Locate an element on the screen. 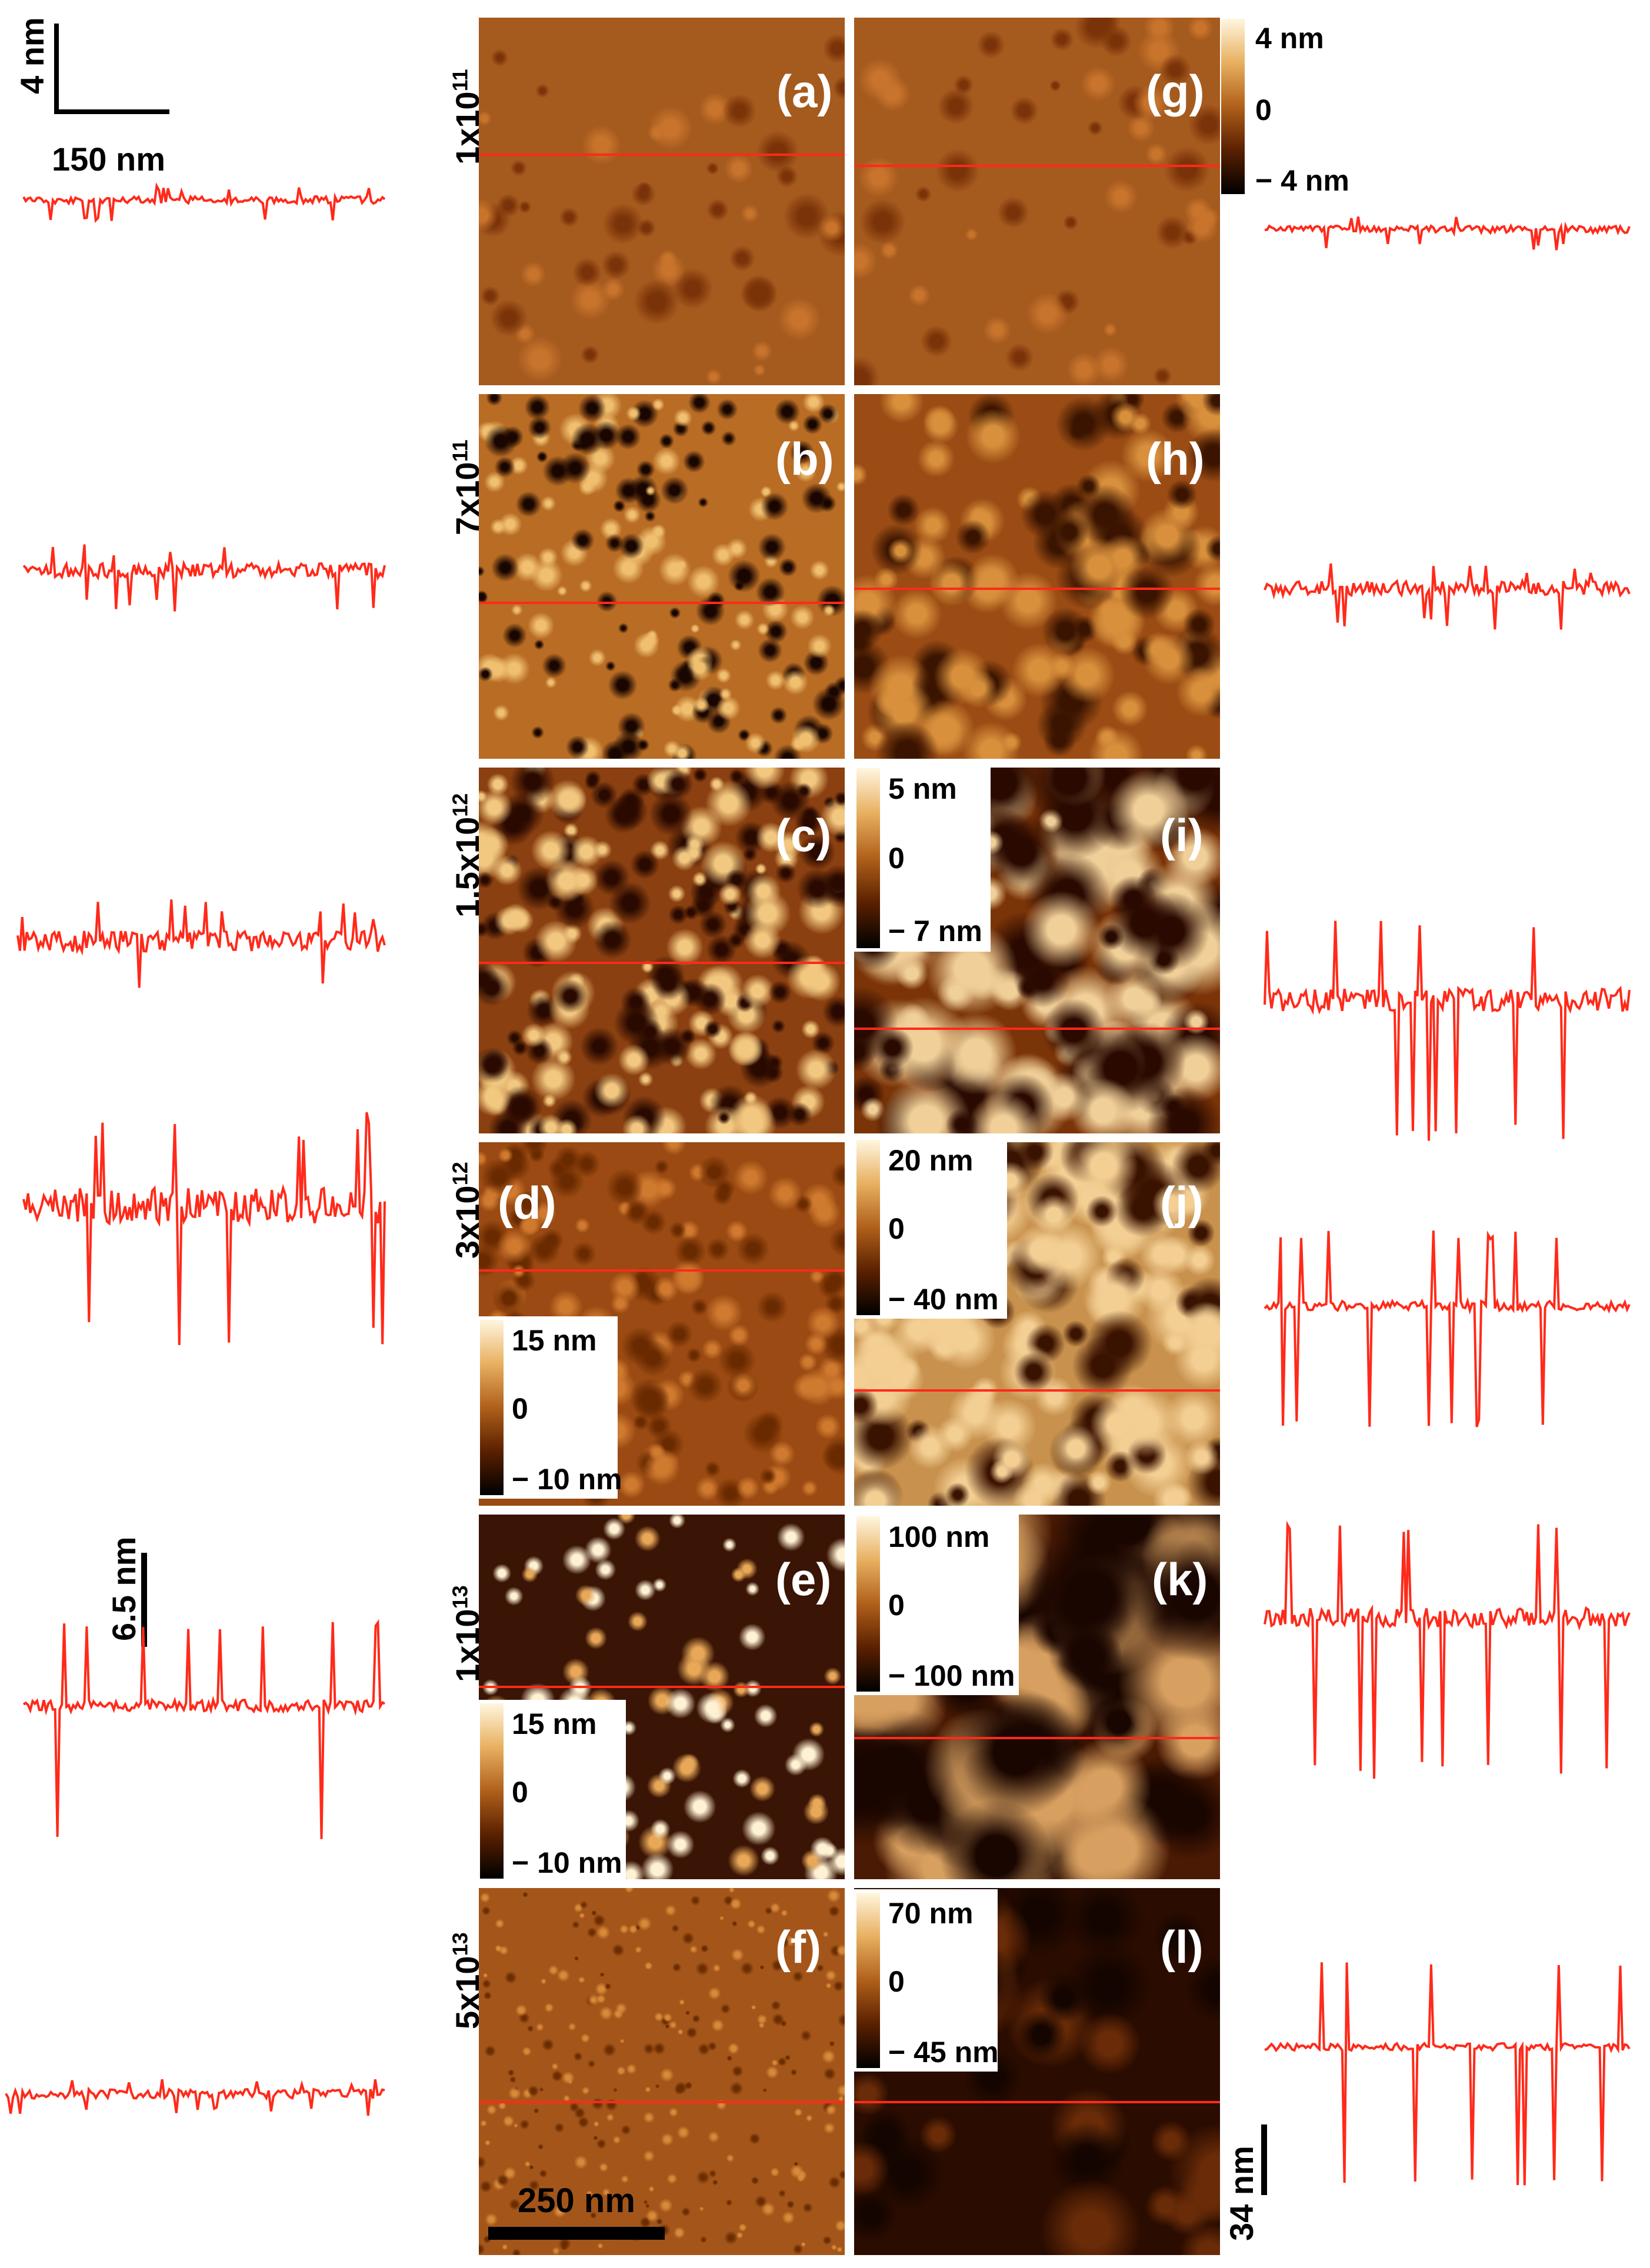 The height and width of the screenshot is (2268, 1650). height-profile-left-f is located at coordinates (195, 2097).